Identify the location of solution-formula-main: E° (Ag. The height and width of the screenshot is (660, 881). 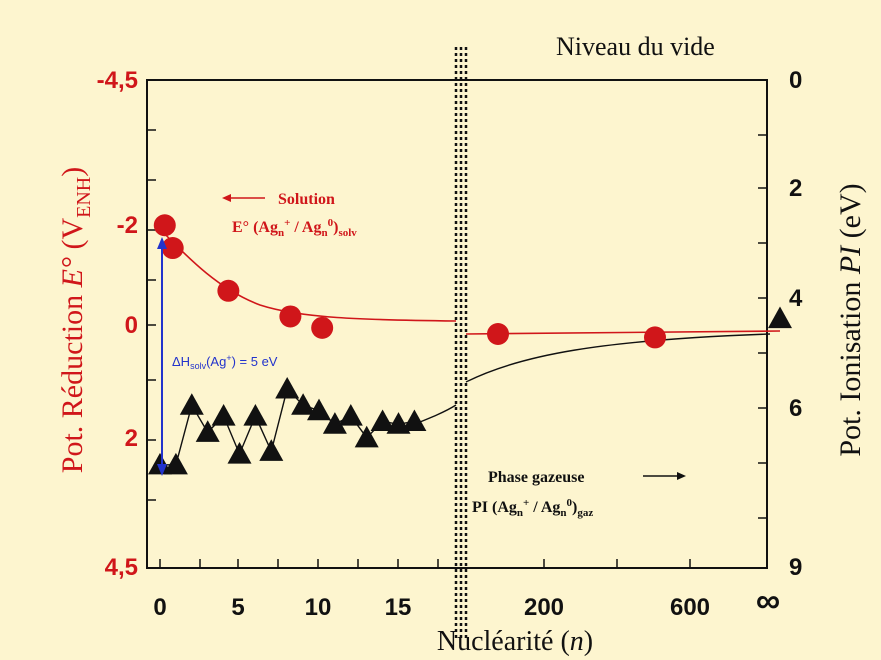
(255, 227).